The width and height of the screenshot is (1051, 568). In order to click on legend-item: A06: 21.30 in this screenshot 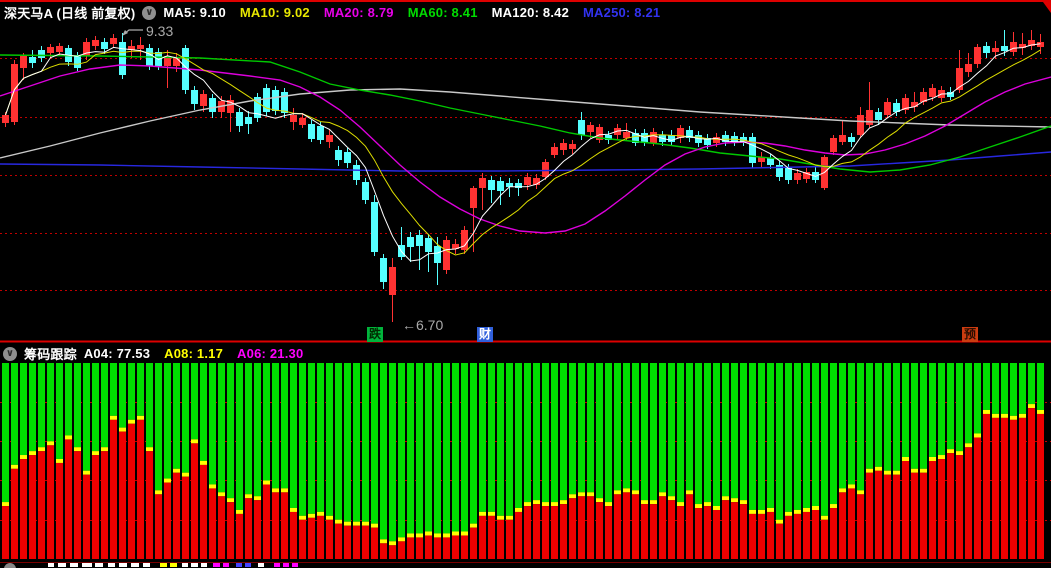, I will do `click(270, 353)`.